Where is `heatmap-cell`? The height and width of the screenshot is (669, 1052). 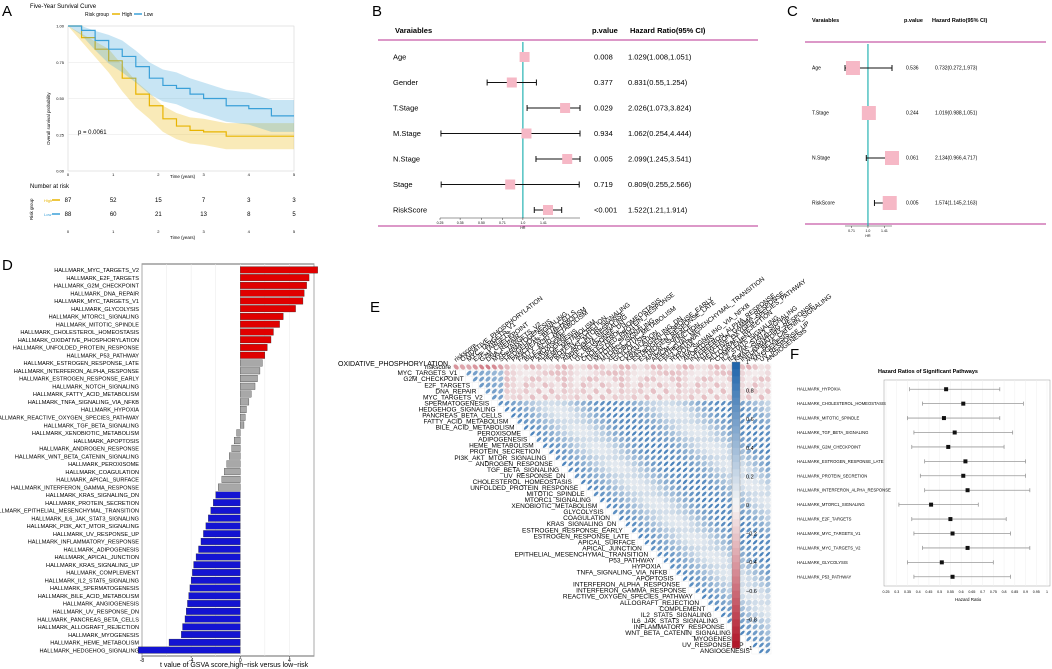 heatmap-cell is located at coordinates (481, 391).